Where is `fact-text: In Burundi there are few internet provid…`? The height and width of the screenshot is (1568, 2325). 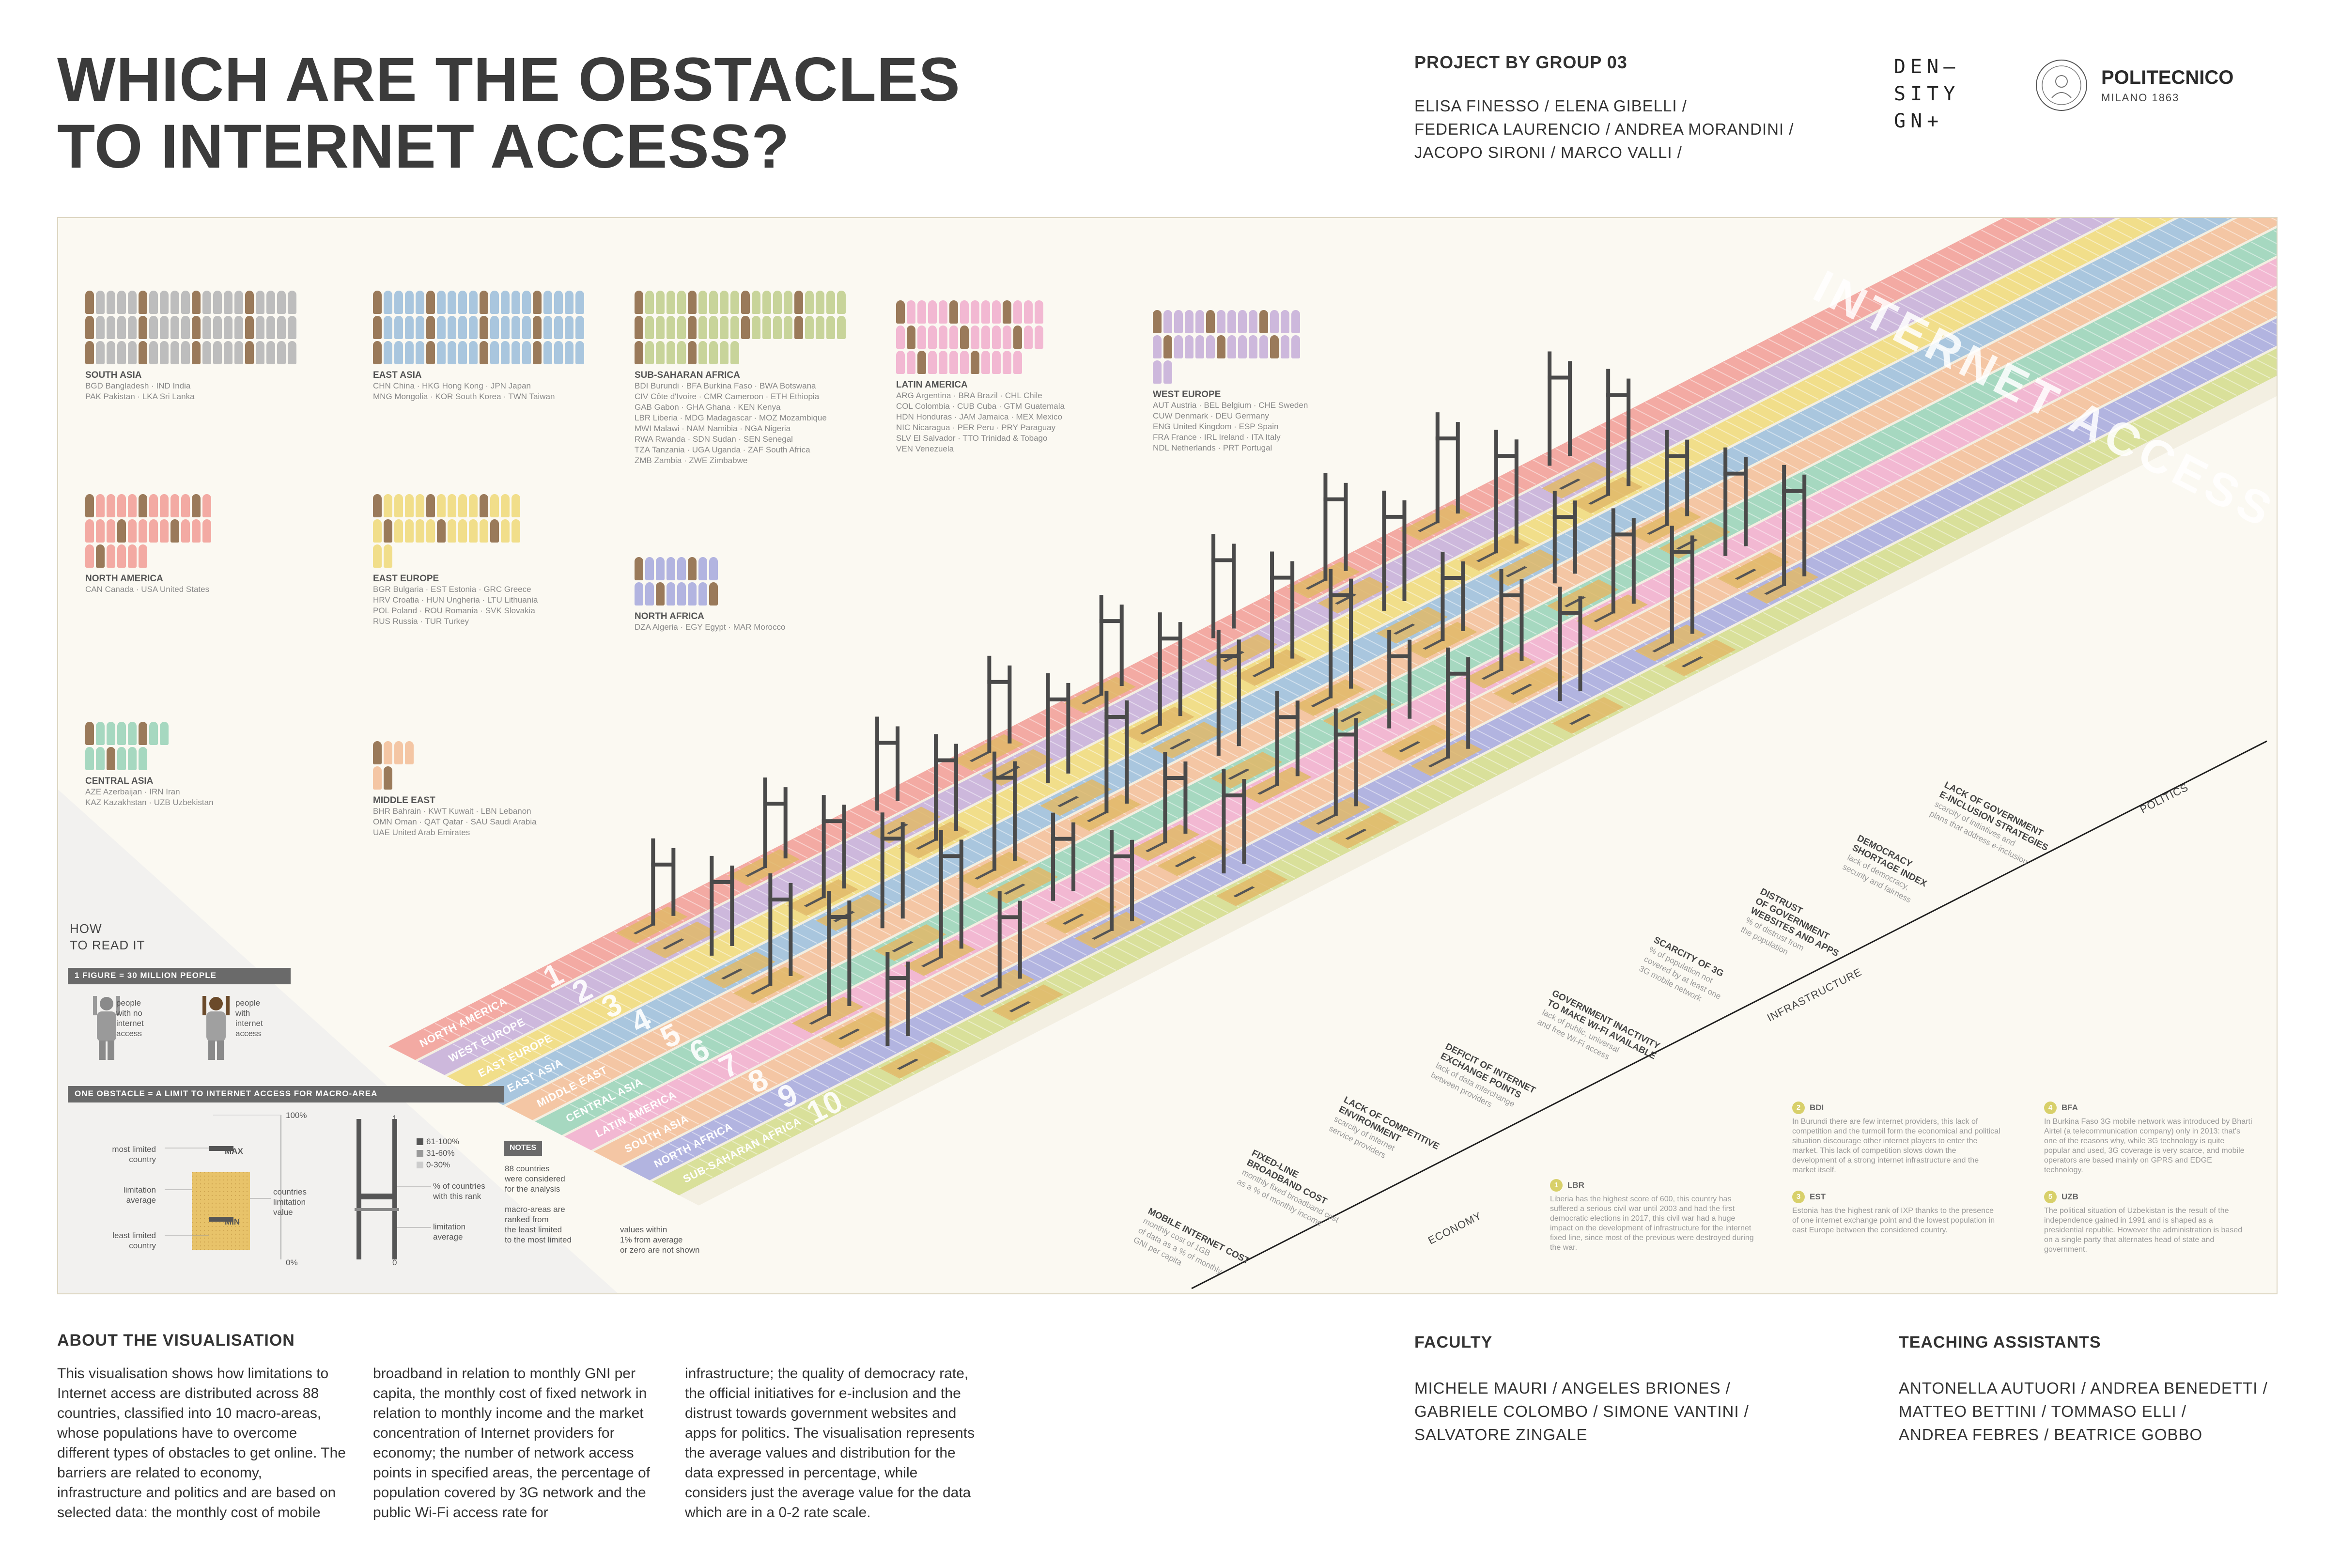
fact-text: In Burundi there are few internet provid… is located at coordinates (1896, 1146).